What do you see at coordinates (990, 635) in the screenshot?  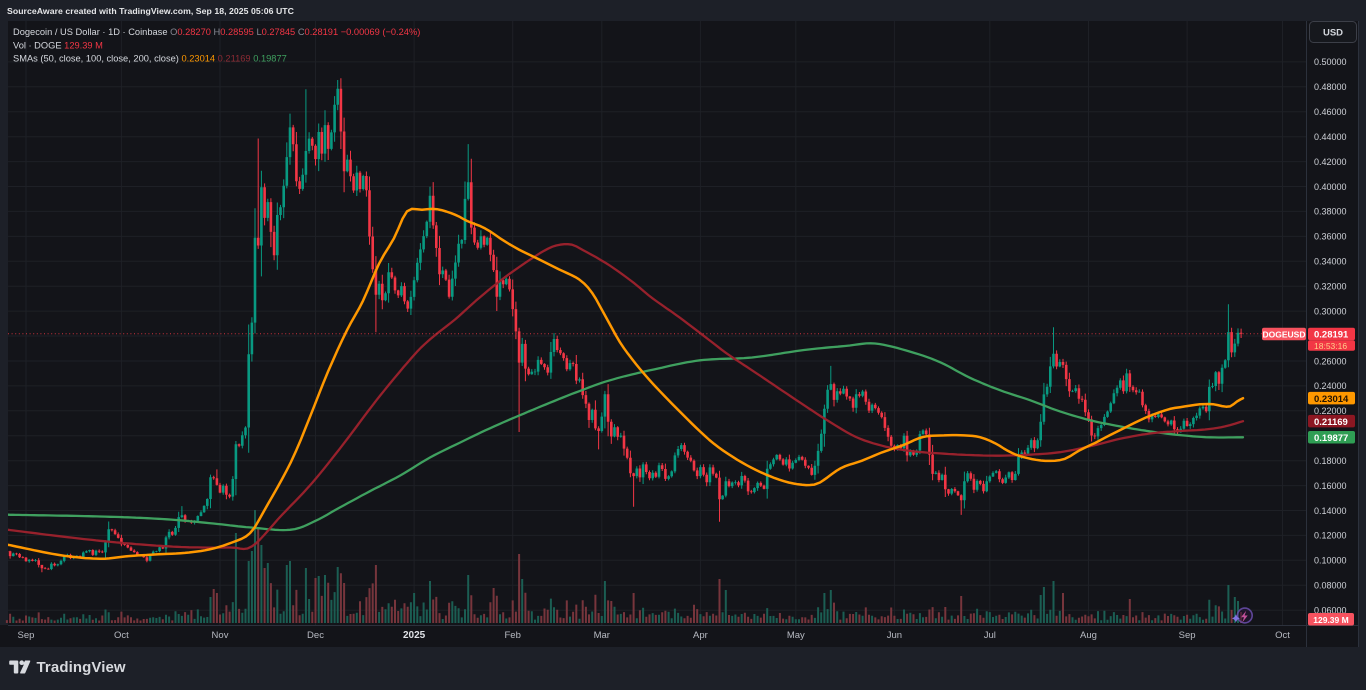 I see `svg-text: Jul` at bounding box center [990, 635].